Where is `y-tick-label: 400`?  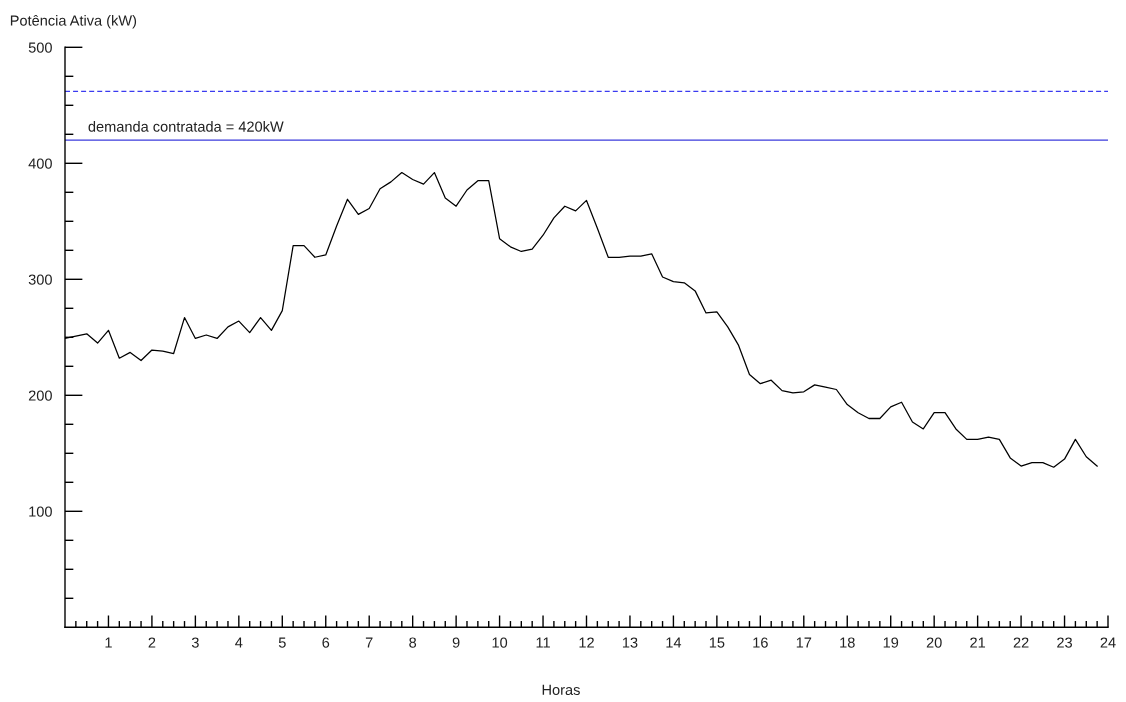 y-tick-label: 400 is located at coordinates (40, 163).